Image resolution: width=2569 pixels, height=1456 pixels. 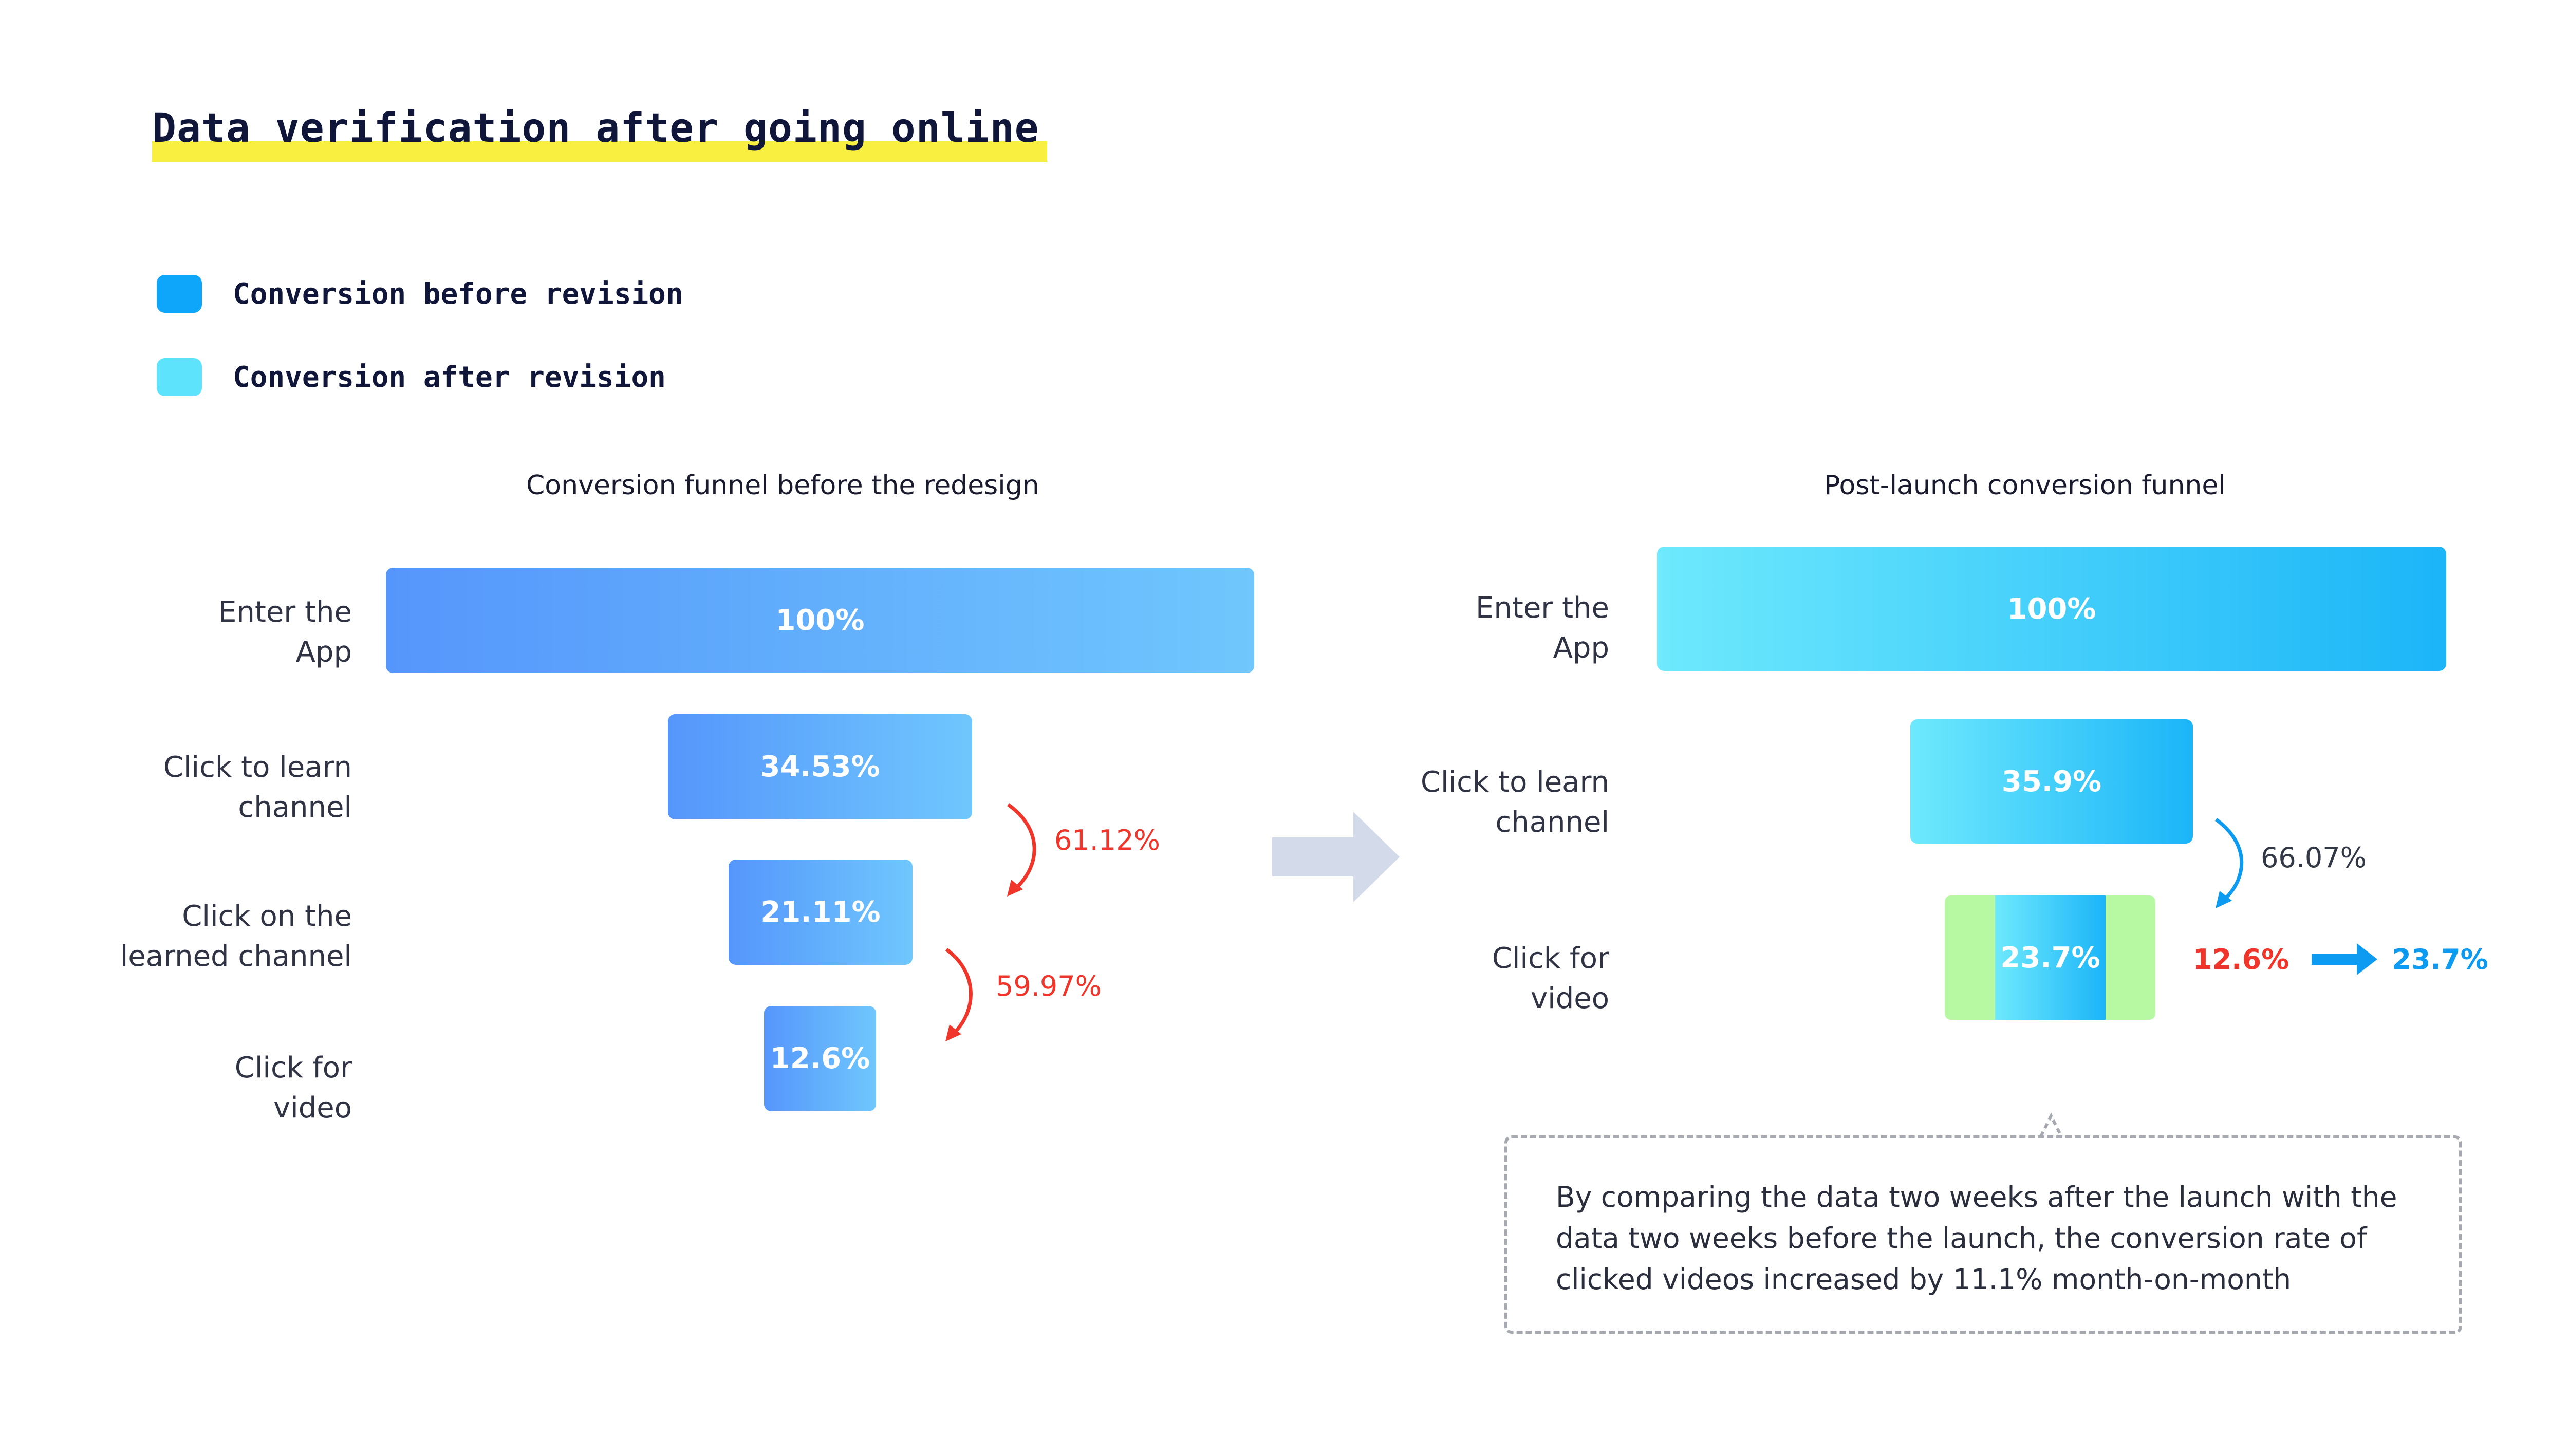 I want to click on right-bar-1: 100%, so click(x=2051, y=609).